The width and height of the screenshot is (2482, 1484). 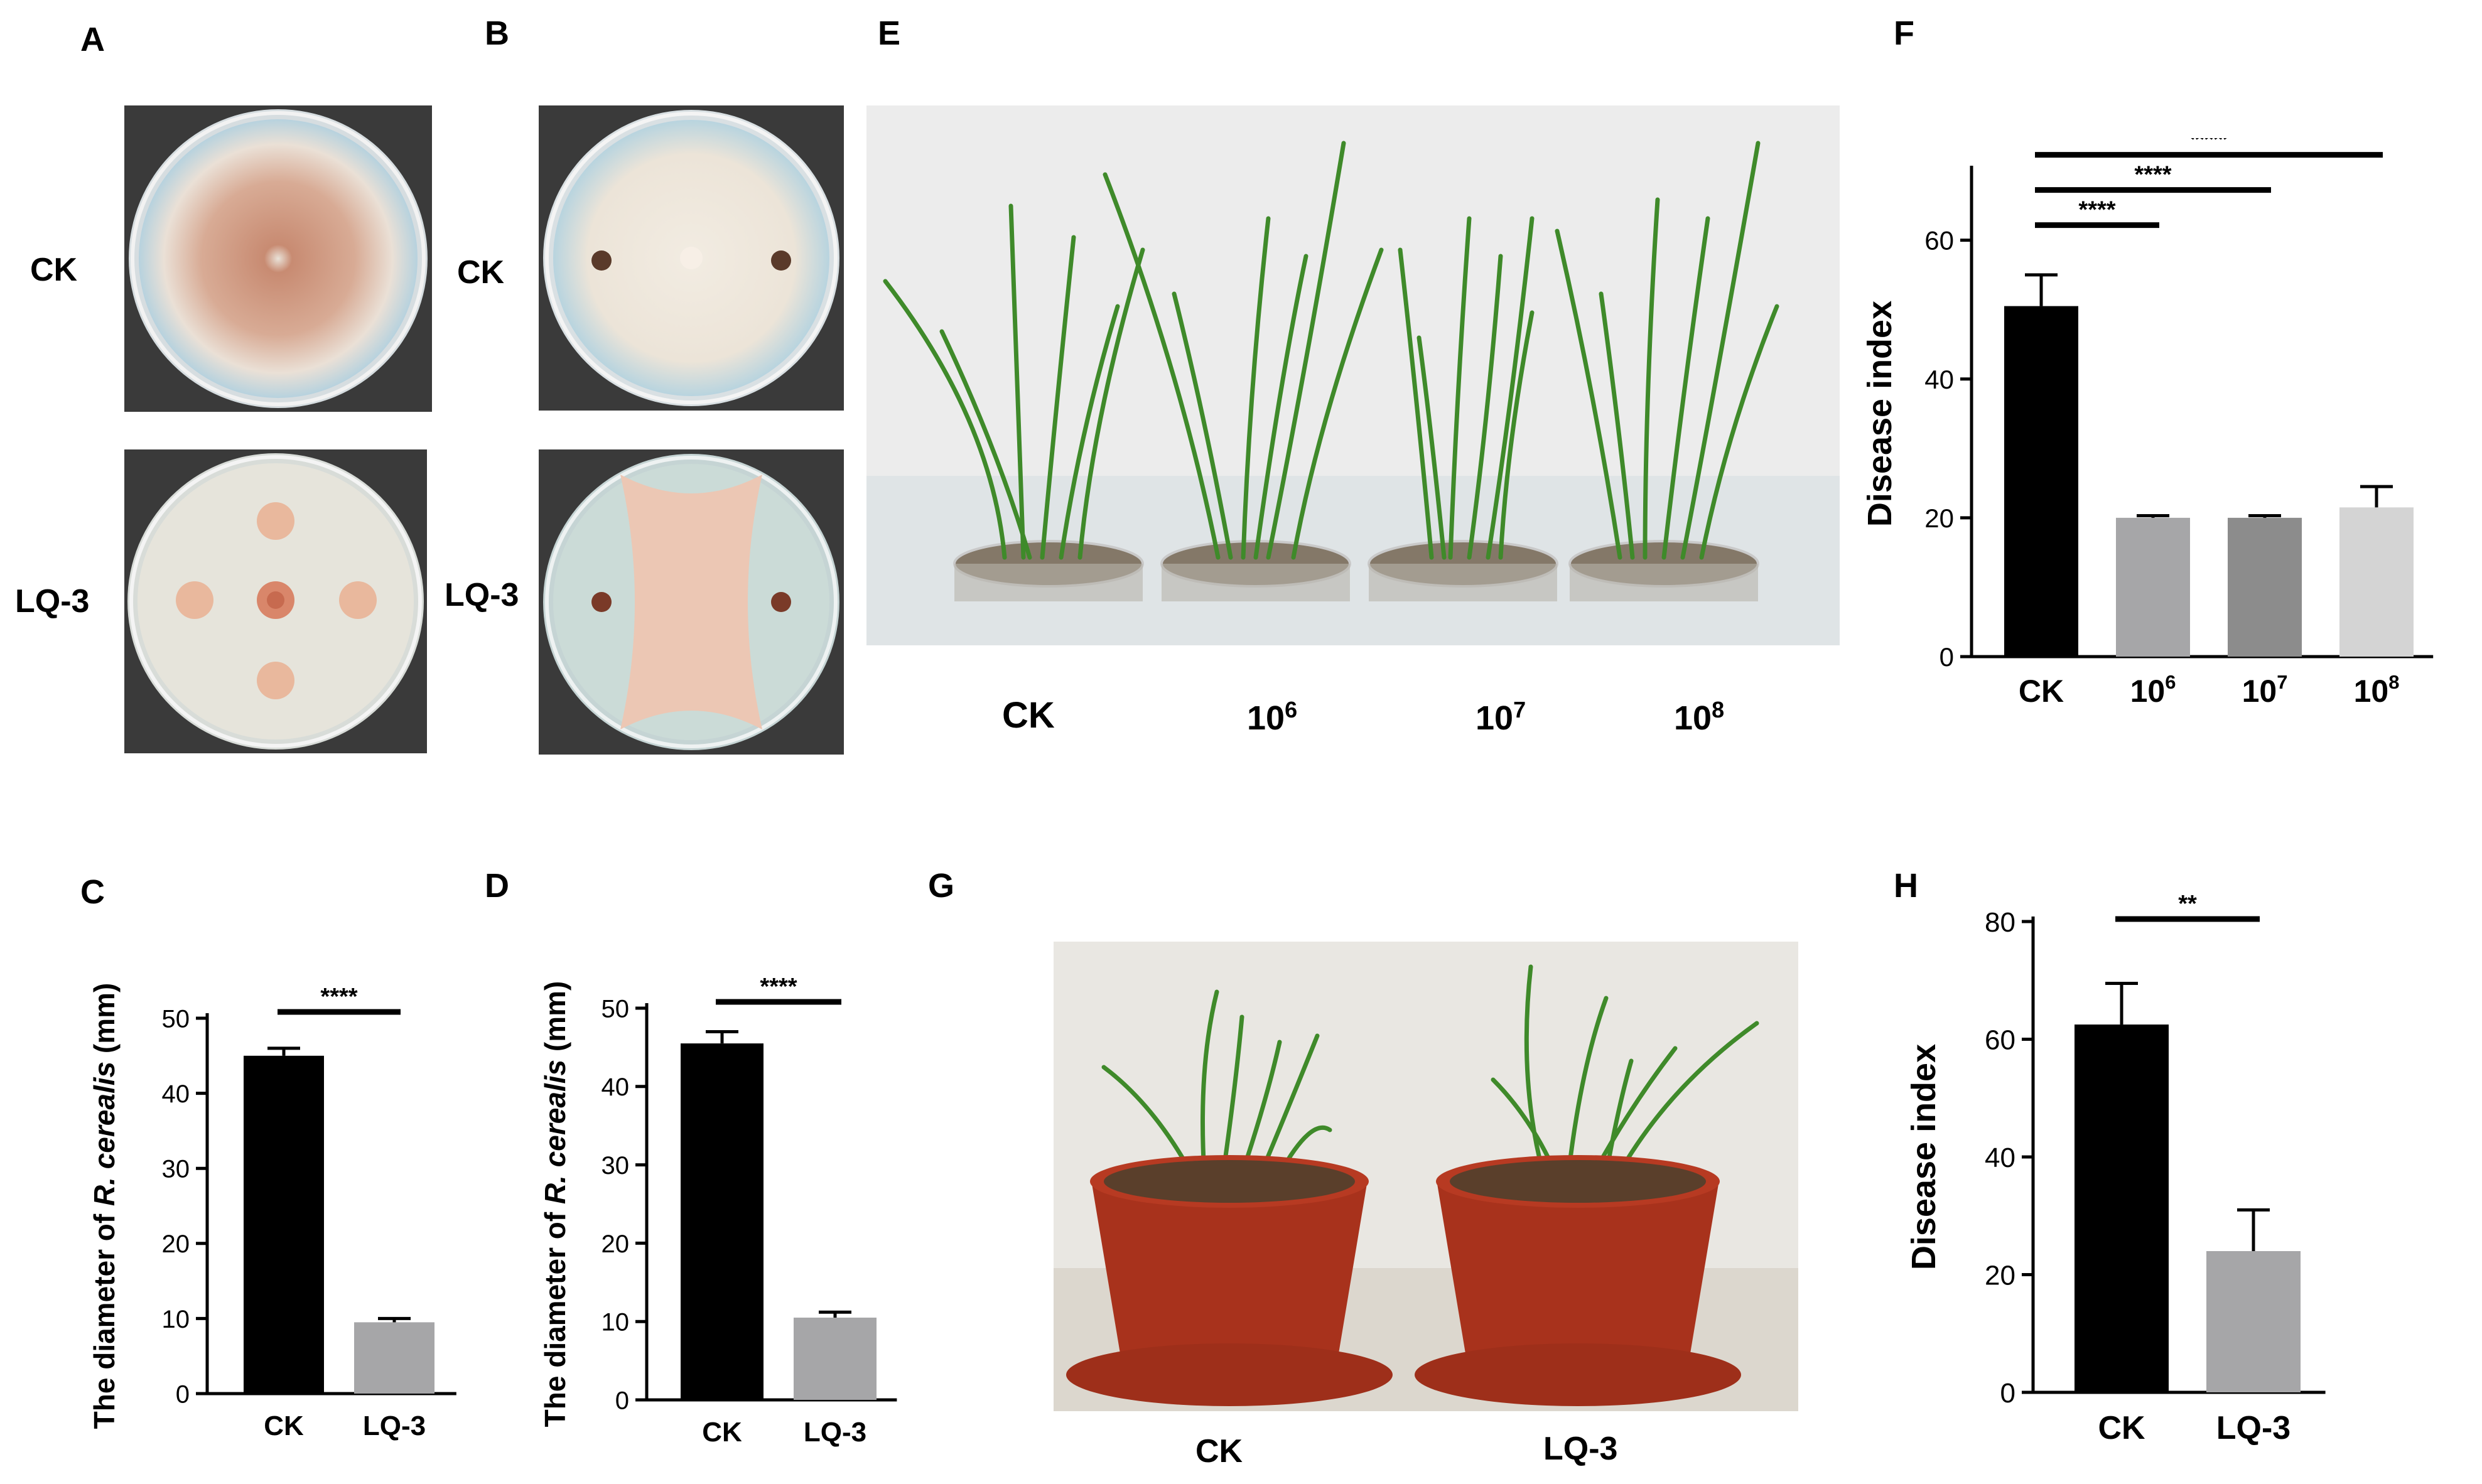 I want to click on panel-letter-f: F, so click(x=1904, y=33).